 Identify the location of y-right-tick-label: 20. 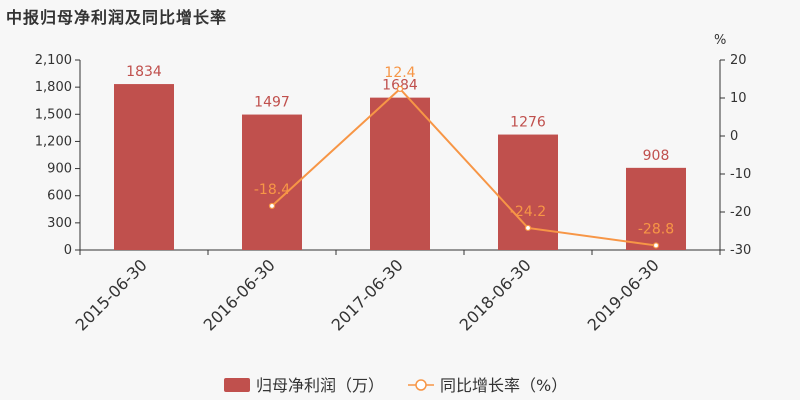
(738, 60).